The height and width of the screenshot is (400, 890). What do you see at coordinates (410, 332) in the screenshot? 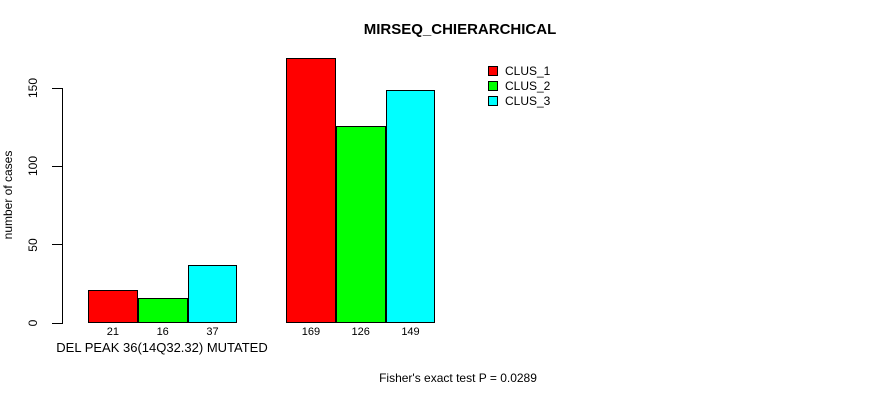
I see `bar-value-label-clus_3-group-2: 149` at bounding box center [410, 332].